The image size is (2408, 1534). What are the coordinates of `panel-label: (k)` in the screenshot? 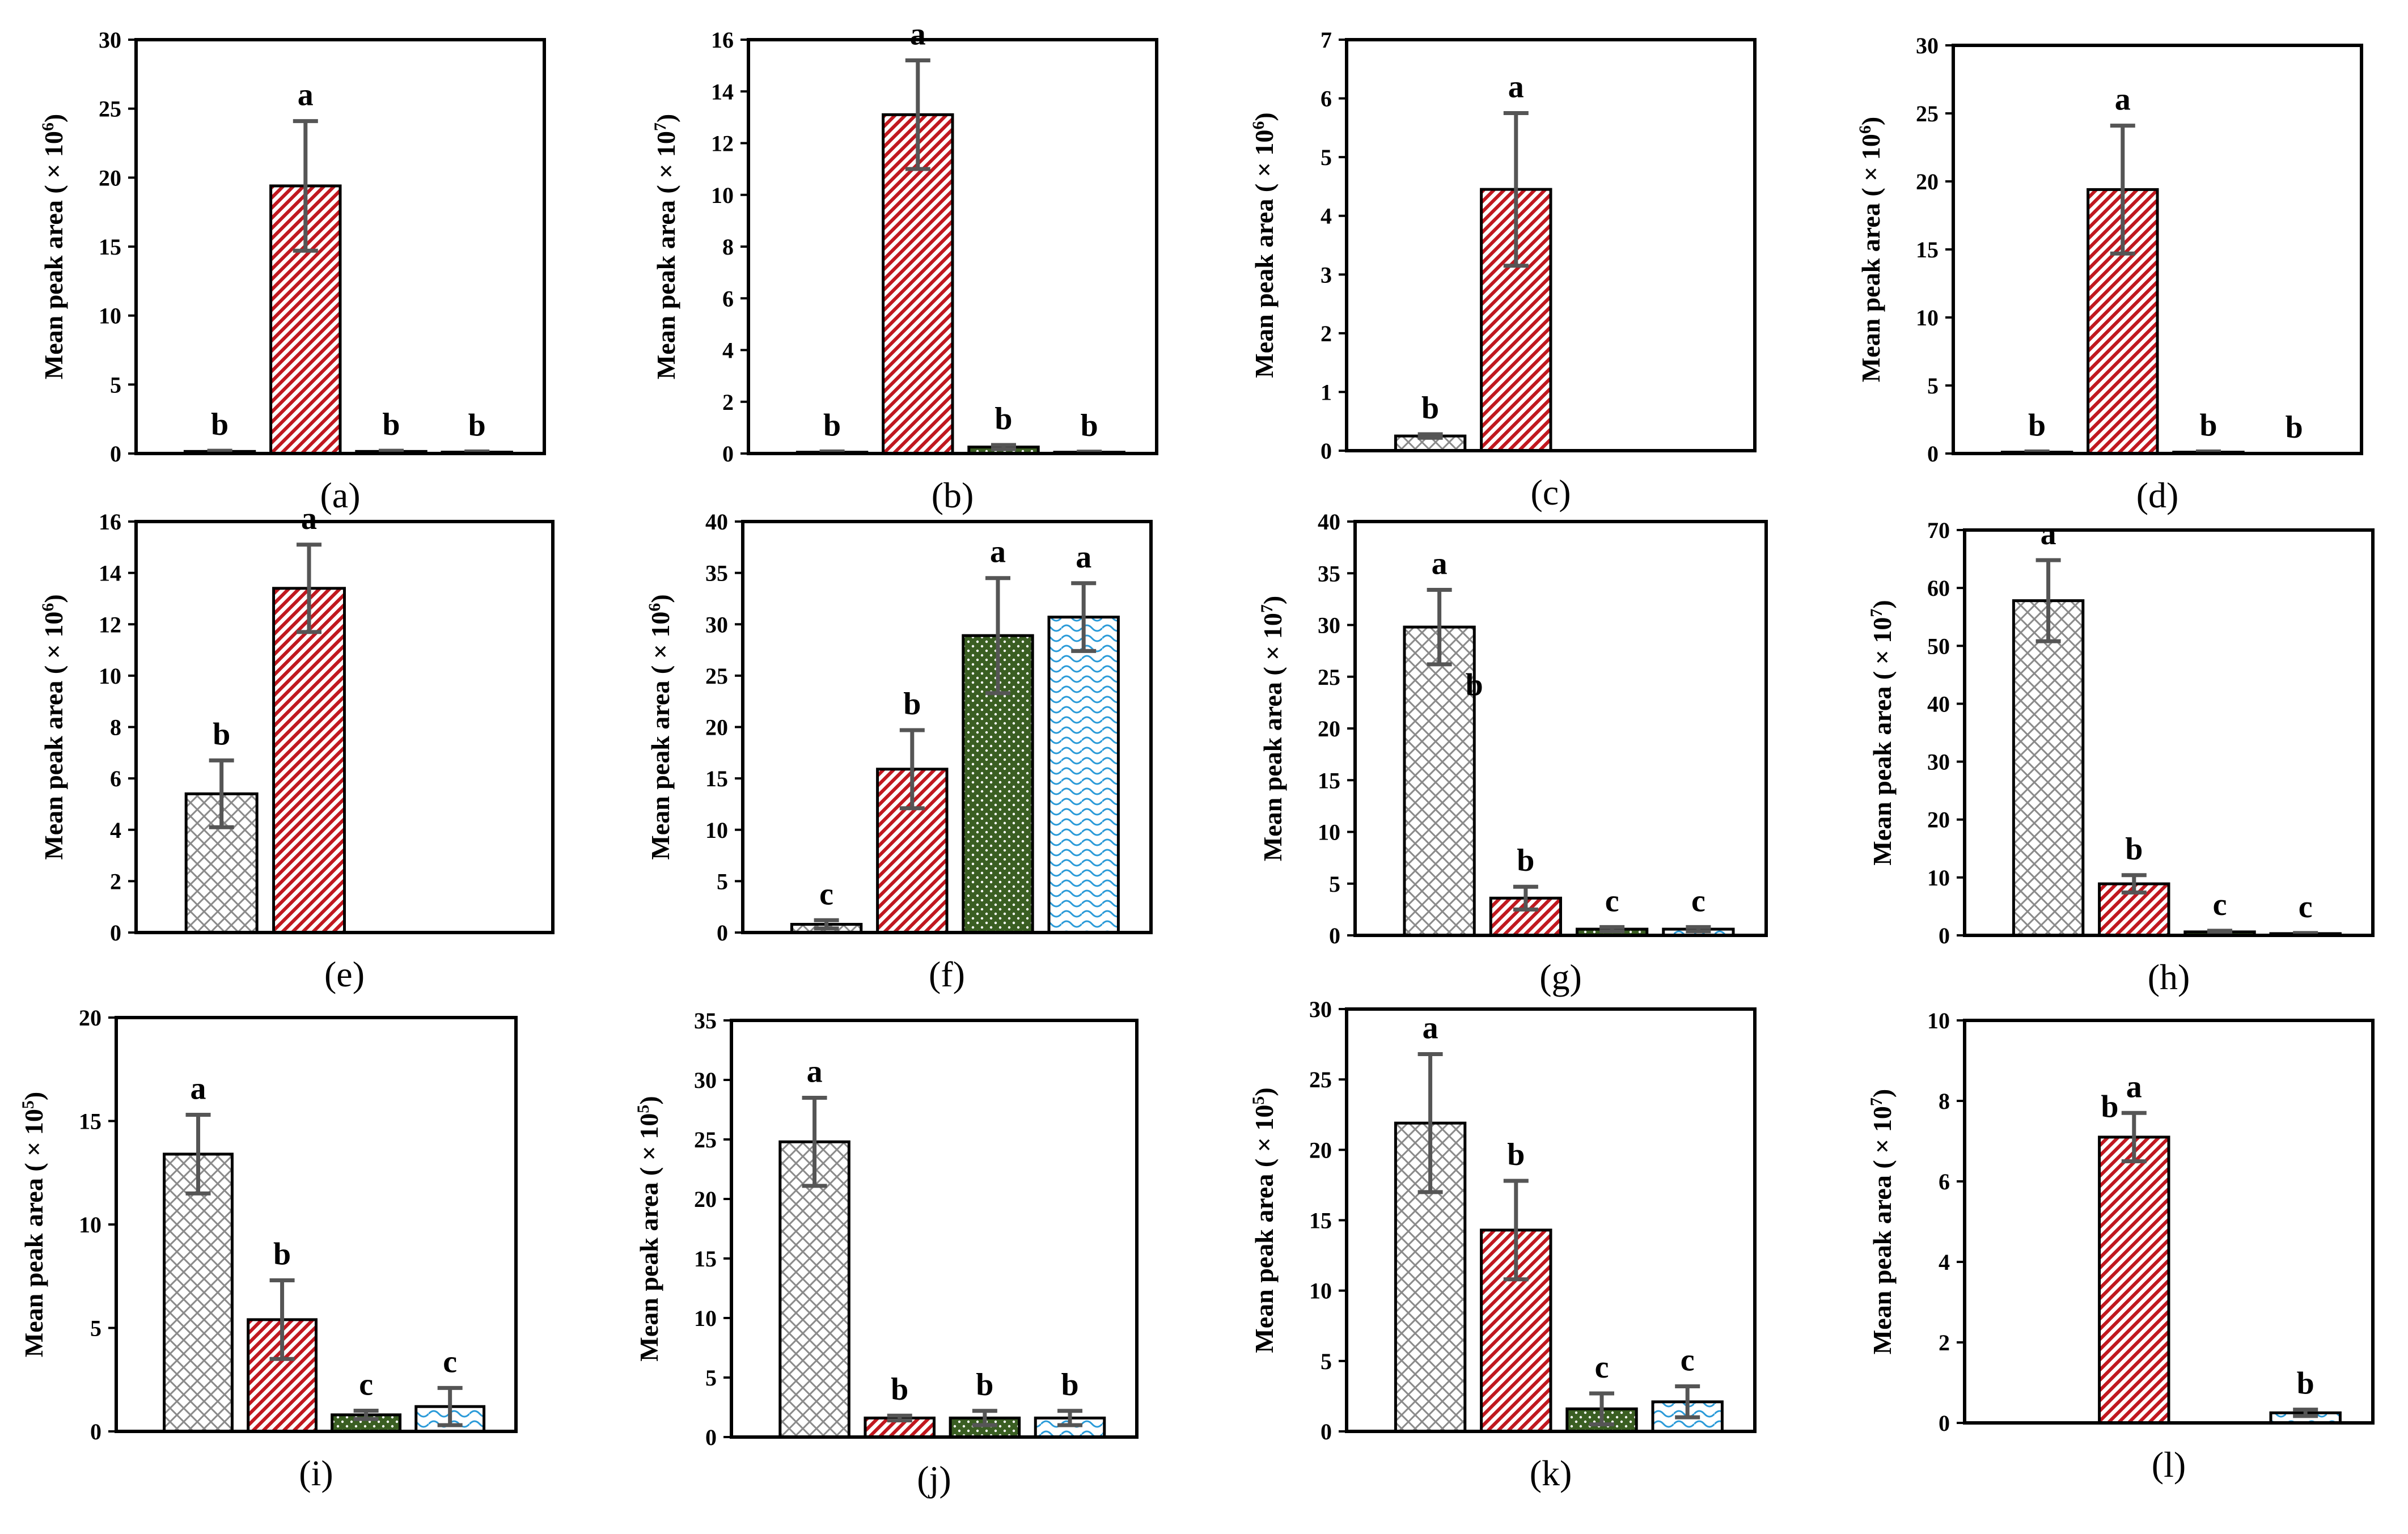 It's located at (1551, 1473).